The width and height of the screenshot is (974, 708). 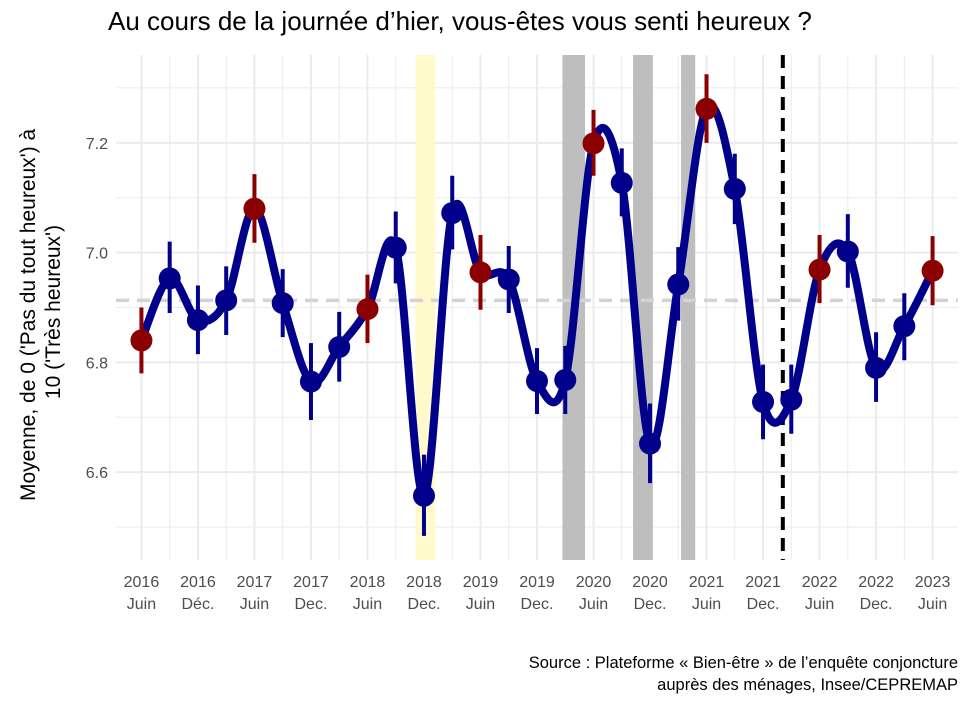 What do you see at coordinates (97, 363) in the screenshot?
I see `y-tick-label: 6.8` at bounding box center [97, 363].